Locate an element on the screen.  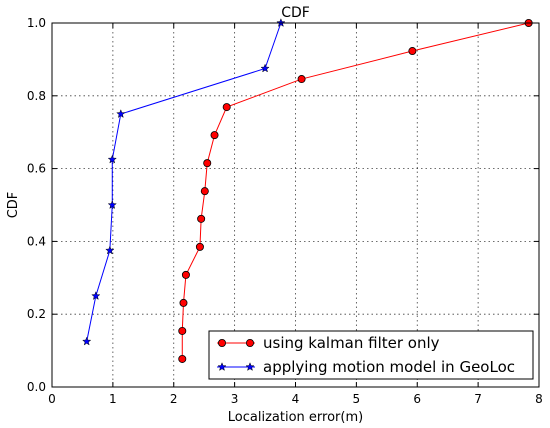
legend-label: using kalman filter only is located at coordinates (351, 343).